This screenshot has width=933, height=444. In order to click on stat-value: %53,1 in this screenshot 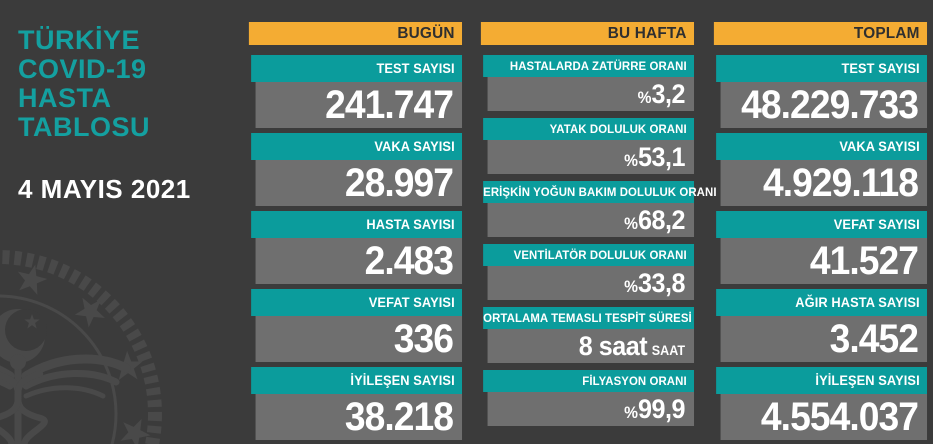, I will do `click(591, 157)`.